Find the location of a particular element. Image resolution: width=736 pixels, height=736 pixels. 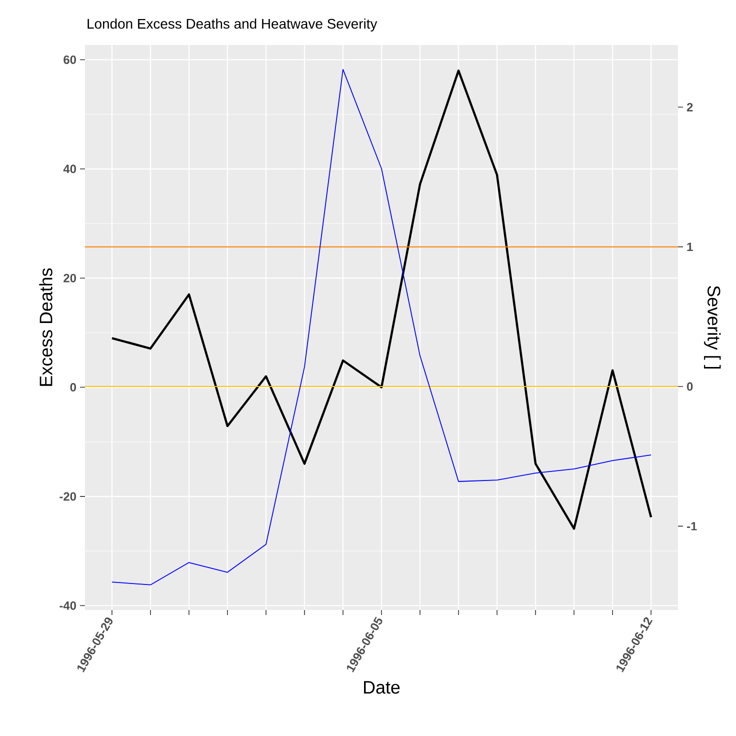

y2-tick-label: 1 is located at coordinates (690, 246).